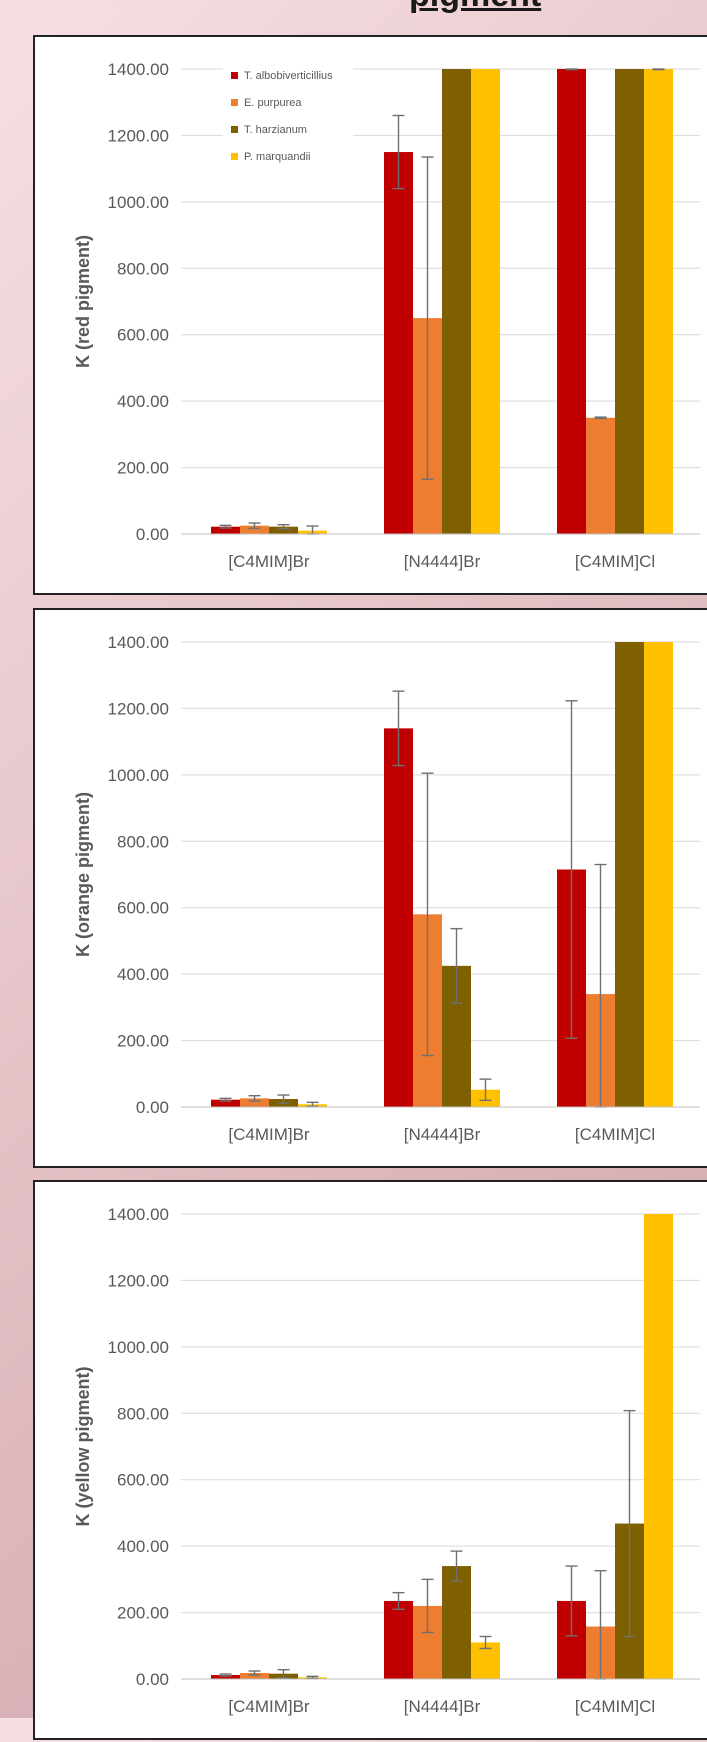 The width and height of the screenshot is (707, 1742). What do you see at coordinates (288, 76) in the screenshot?
I see `legend-label: T. albobiverticillius` at bounding box center [288, 76].